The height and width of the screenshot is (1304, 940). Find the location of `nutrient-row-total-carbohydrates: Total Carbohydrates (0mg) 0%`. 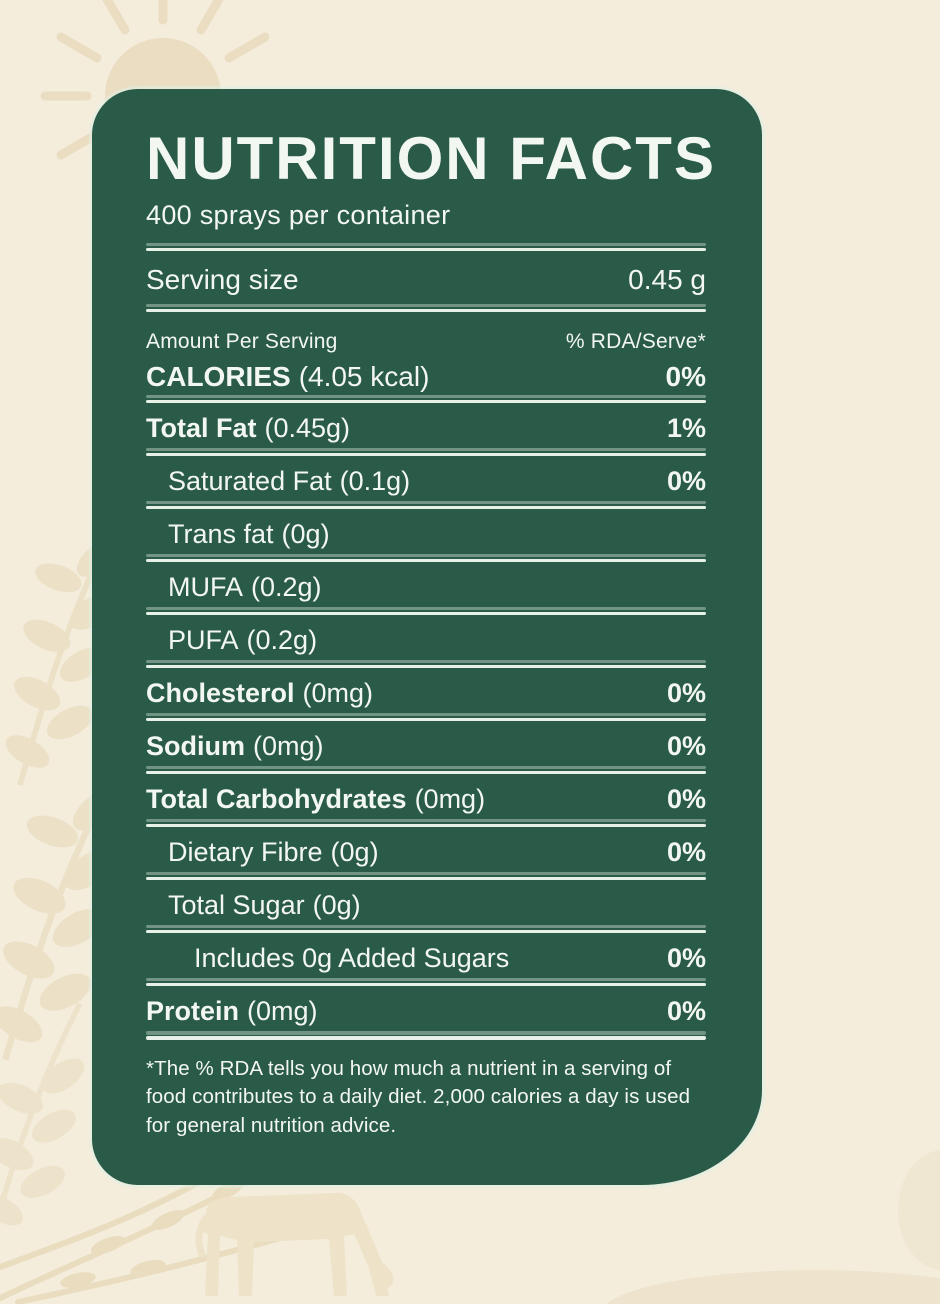

nutrient-row-total-carbohydrates: Total Carbohydrates (0mg) 0% is located at coordinates (426, 799).